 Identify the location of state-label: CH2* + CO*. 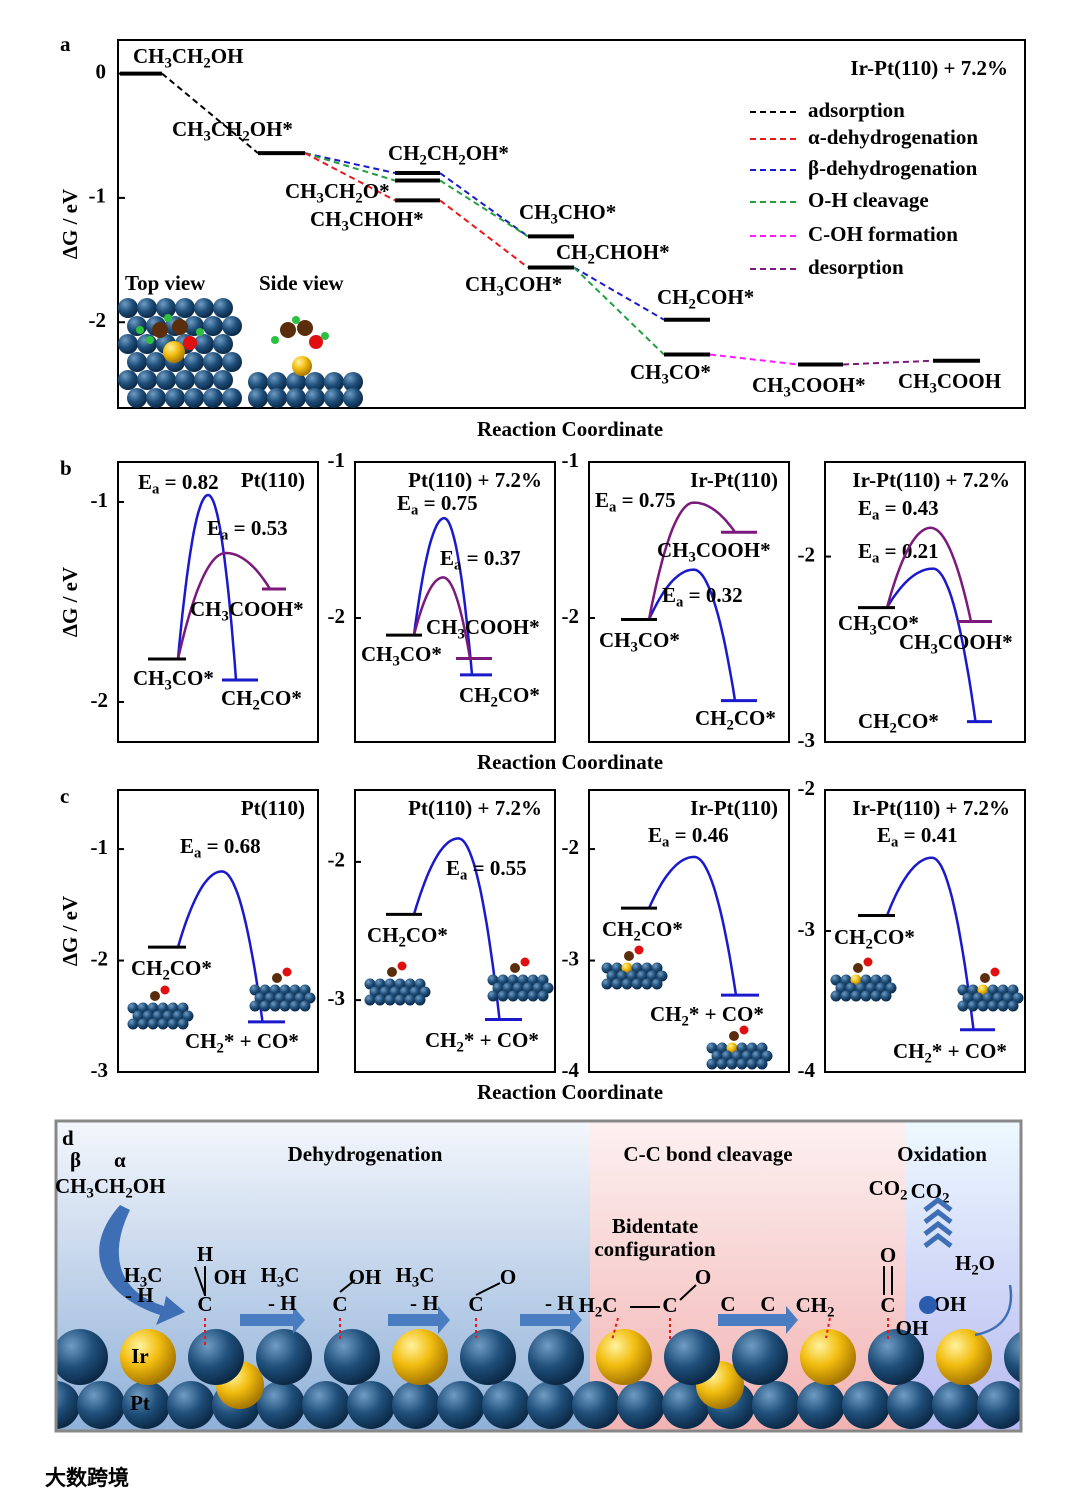
(482, 1042).